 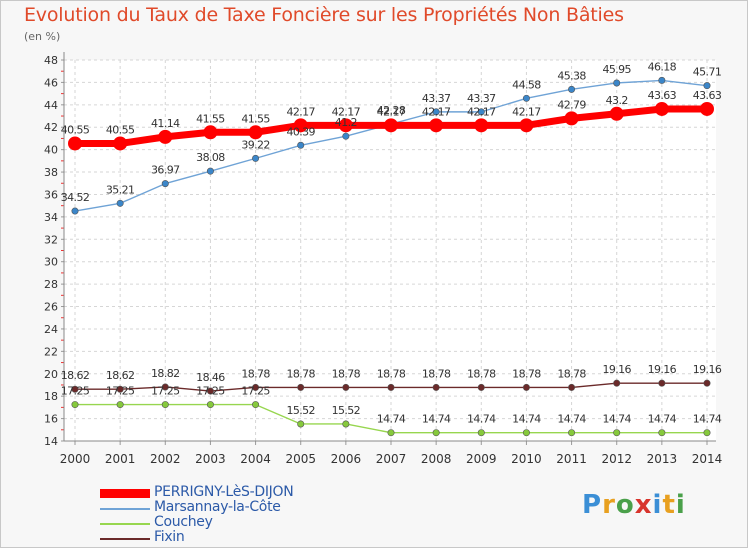 I want to click on y-tick-label: 14, so click(x=51, y=441).